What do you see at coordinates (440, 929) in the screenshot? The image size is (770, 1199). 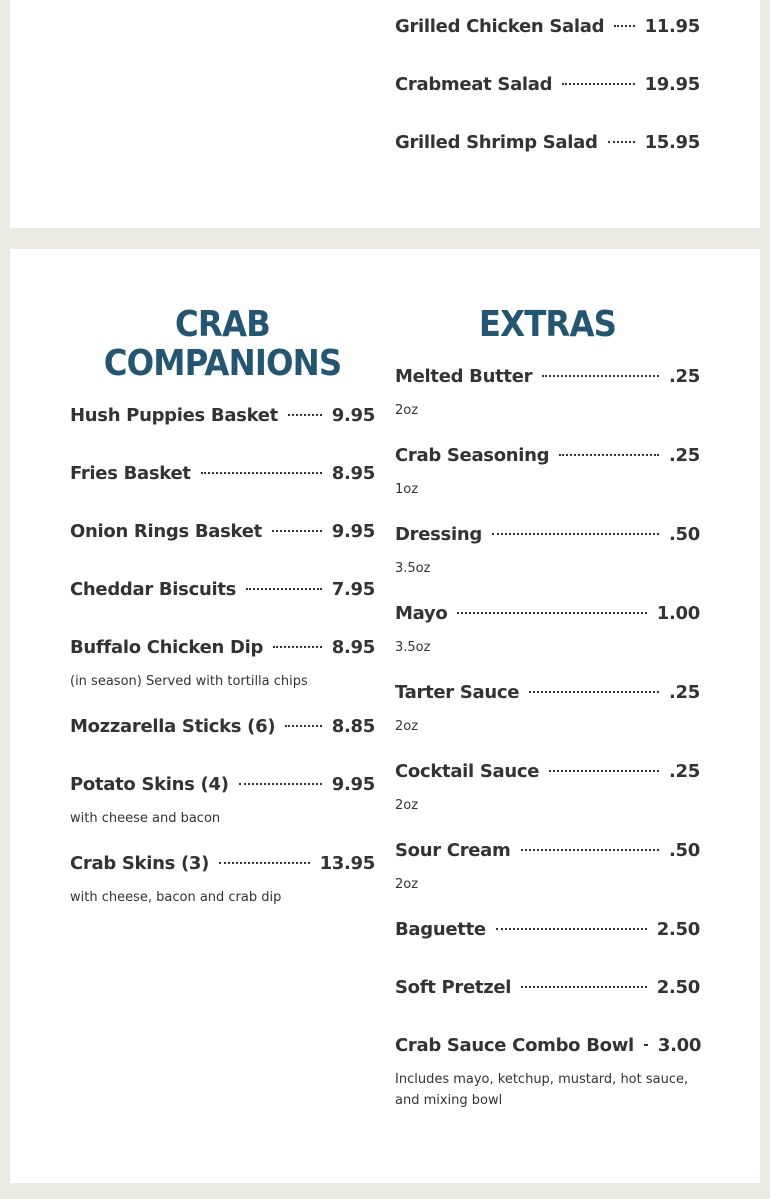 I see `item-name: Baguette` at bounding box center [440, 929].